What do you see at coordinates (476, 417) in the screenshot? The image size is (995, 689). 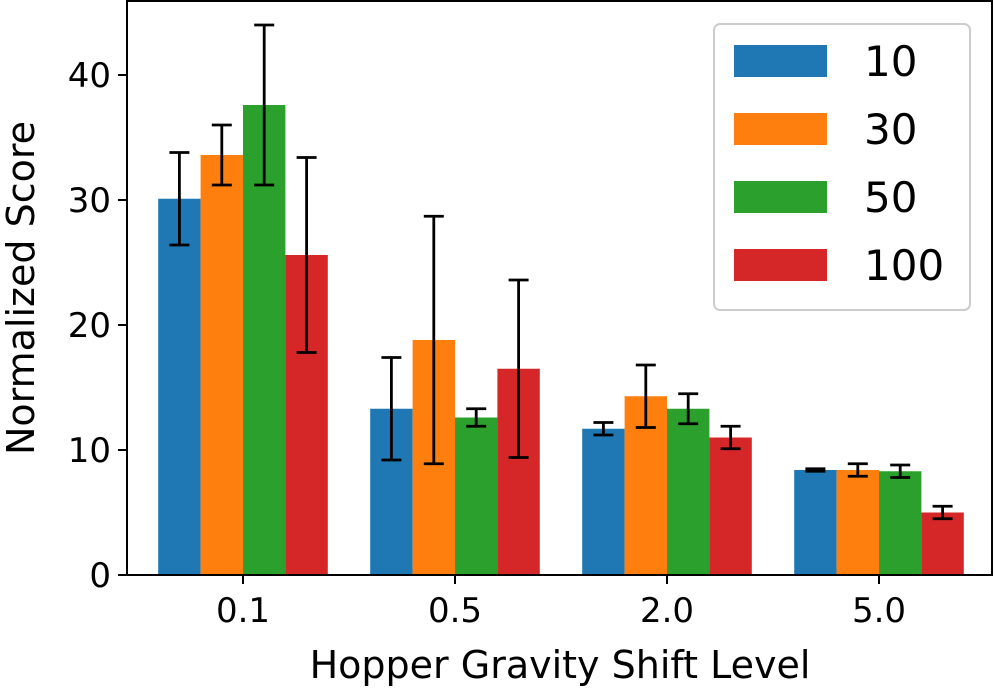 I see `error-bar-50-0.5` at bounding box center [476, 417].